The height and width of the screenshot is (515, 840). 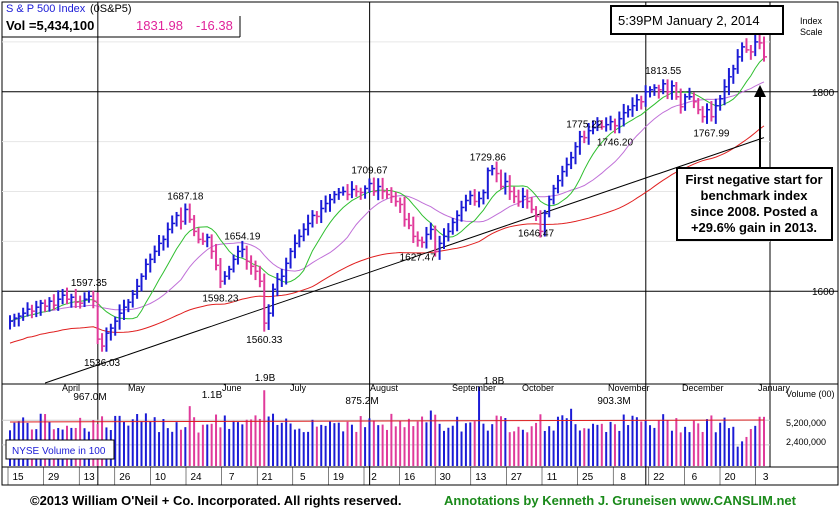 I want to click on price-label: 1729.86, so click(x=488, y=158).